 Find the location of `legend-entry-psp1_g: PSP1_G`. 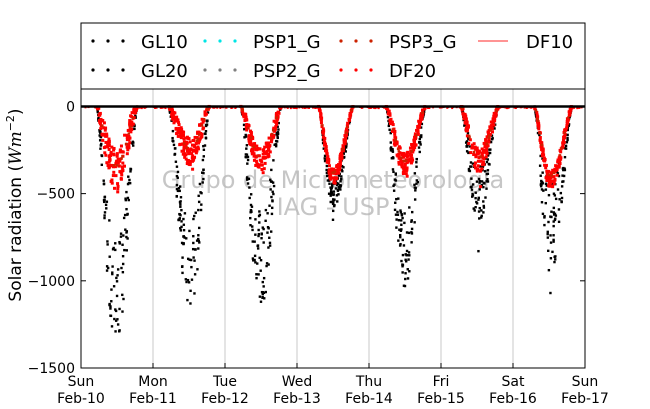

legend-entry-psp1_g: PSP1_G is located at coordinates (262, 42).